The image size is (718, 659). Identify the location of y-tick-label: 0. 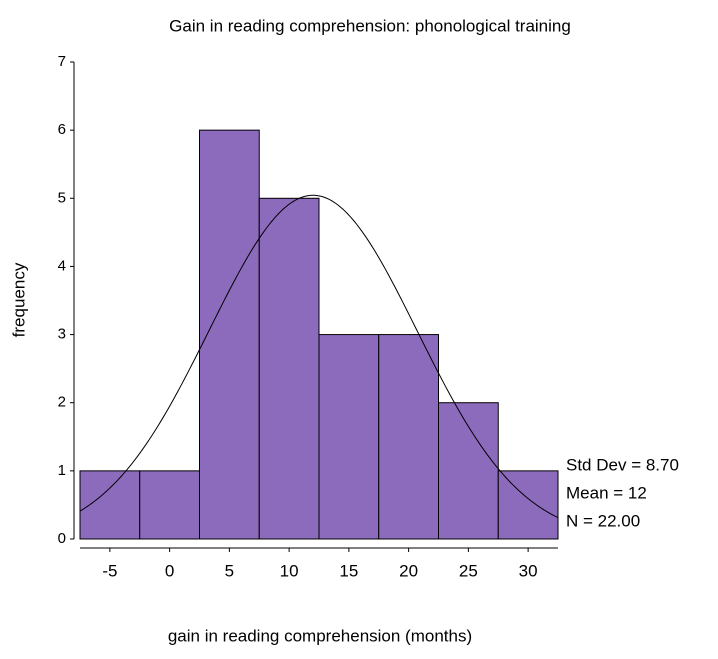
(62, 538).